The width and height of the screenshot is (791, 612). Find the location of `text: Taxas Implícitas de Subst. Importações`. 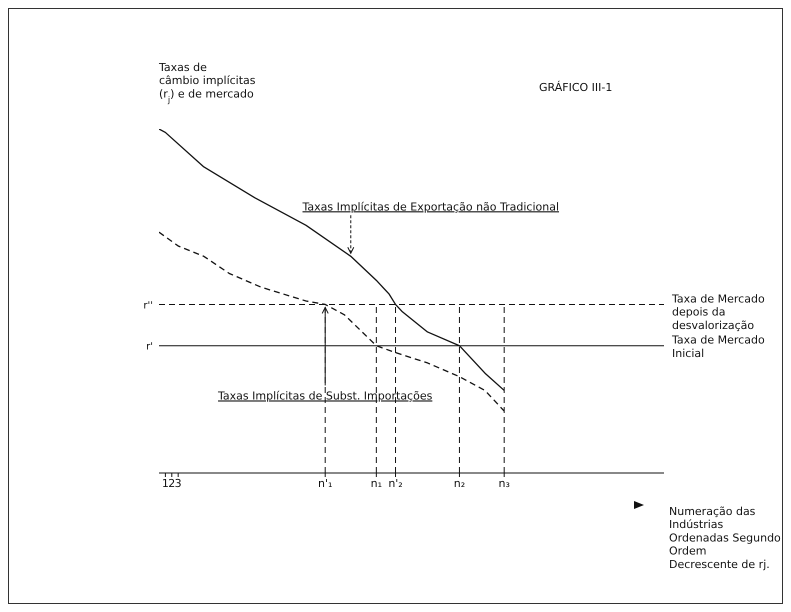

text: Taxas Implícitas de Subst. Importações is located at coordinates (325, 395).